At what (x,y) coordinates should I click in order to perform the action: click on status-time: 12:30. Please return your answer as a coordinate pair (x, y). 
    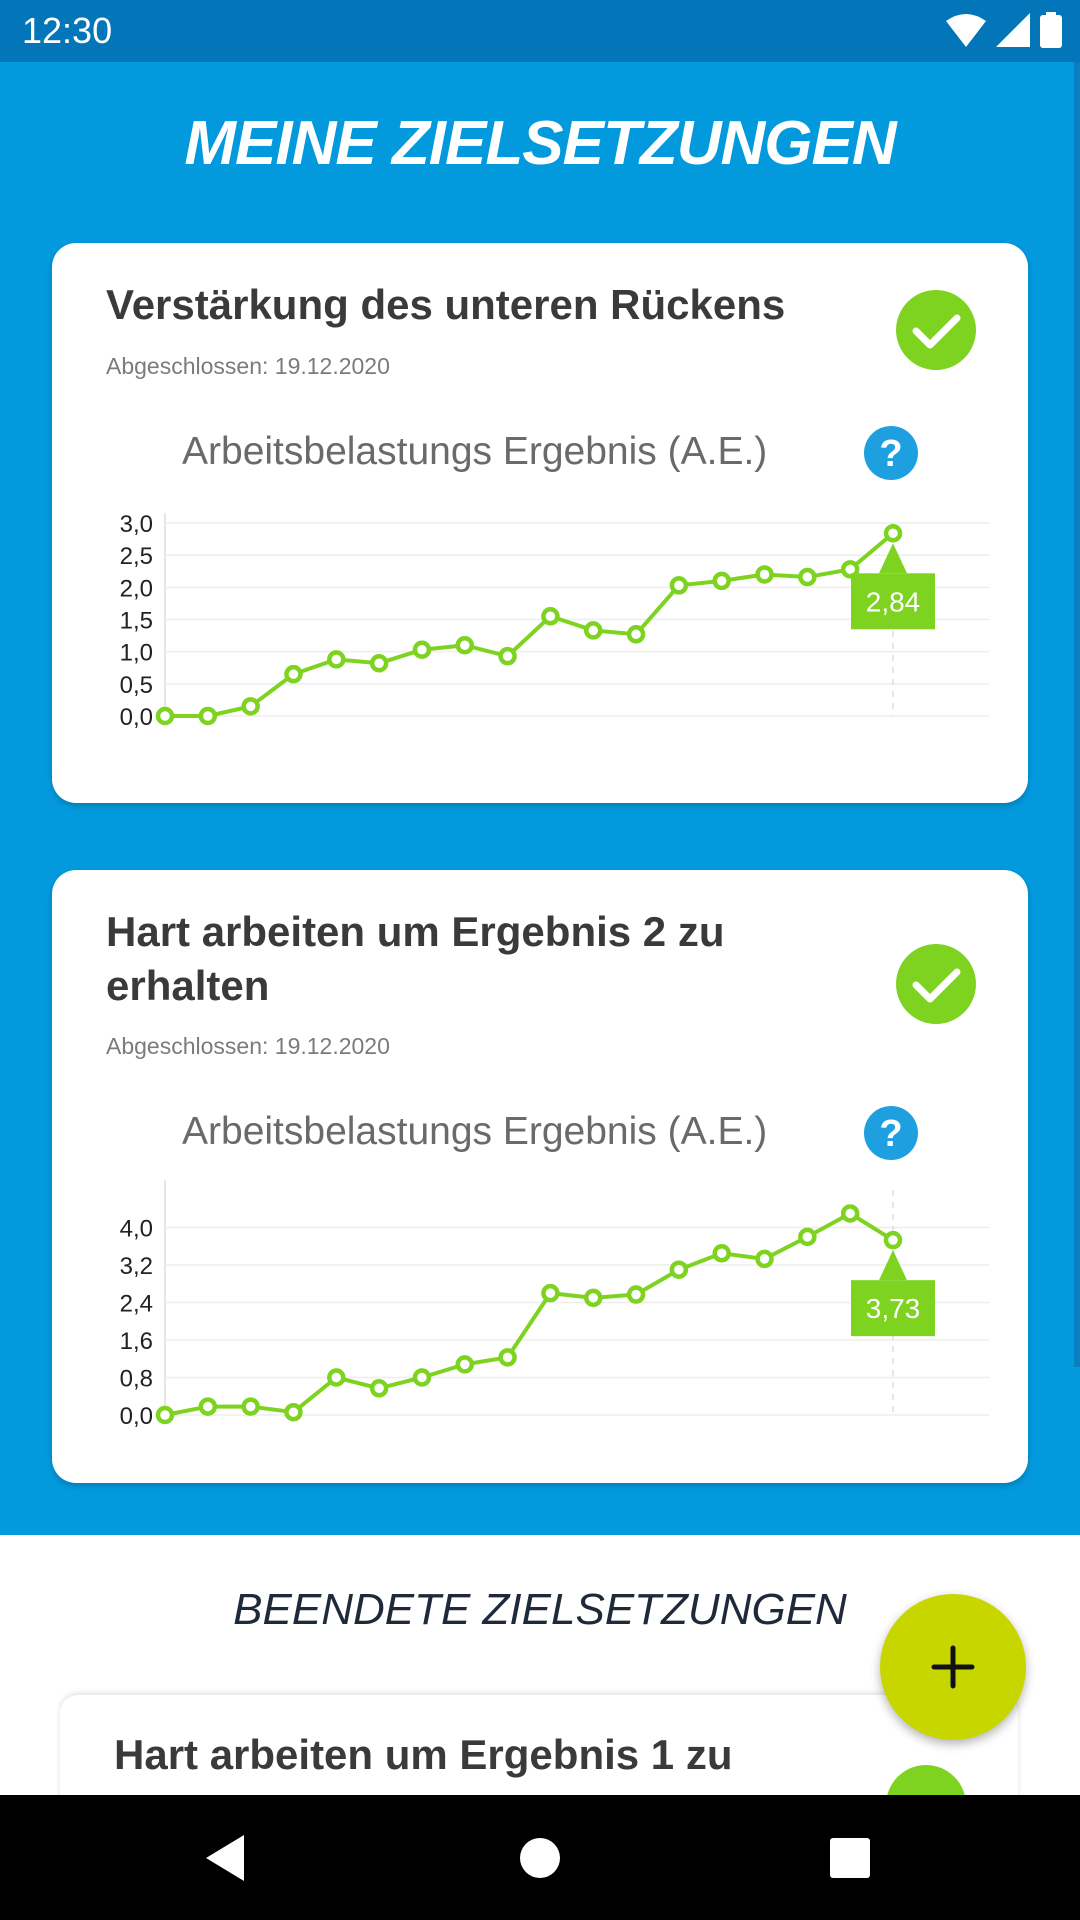
    Looking at the image, I should click on (67, 30).